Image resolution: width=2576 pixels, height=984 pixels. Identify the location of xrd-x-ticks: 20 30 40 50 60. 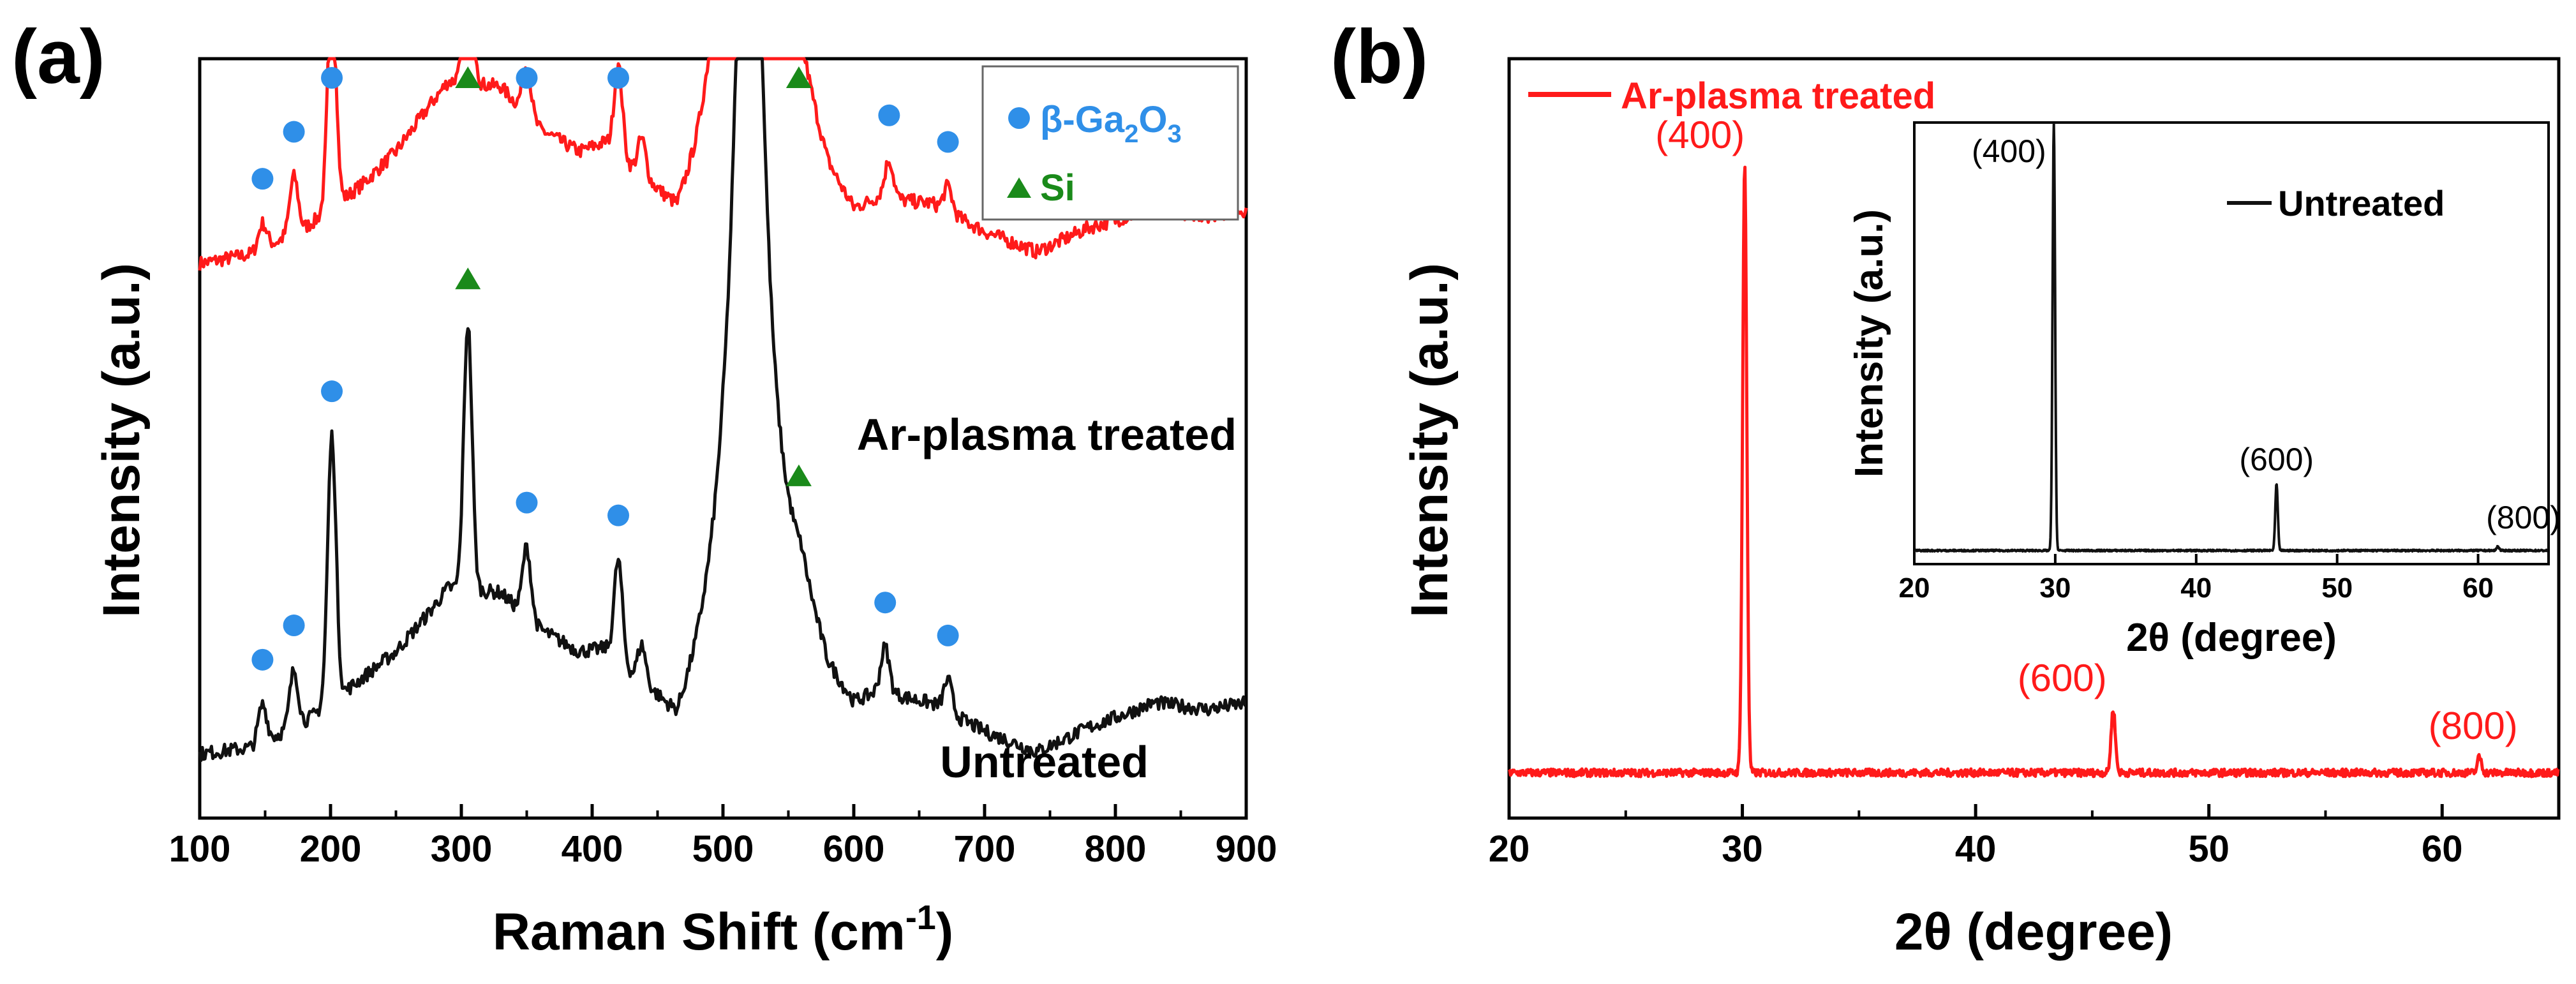
(2024, 837).